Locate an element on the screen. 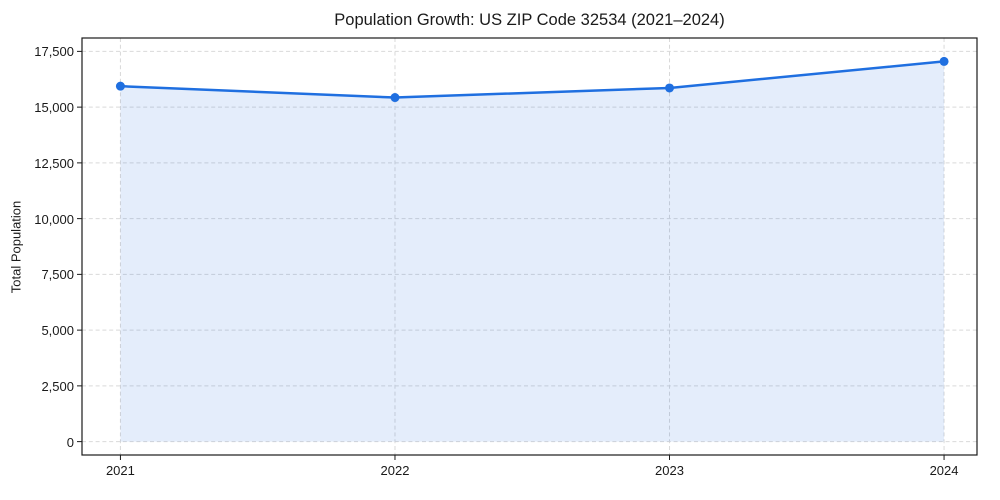  y-tick-label: 15,000 is located at coordinates (54, 108).